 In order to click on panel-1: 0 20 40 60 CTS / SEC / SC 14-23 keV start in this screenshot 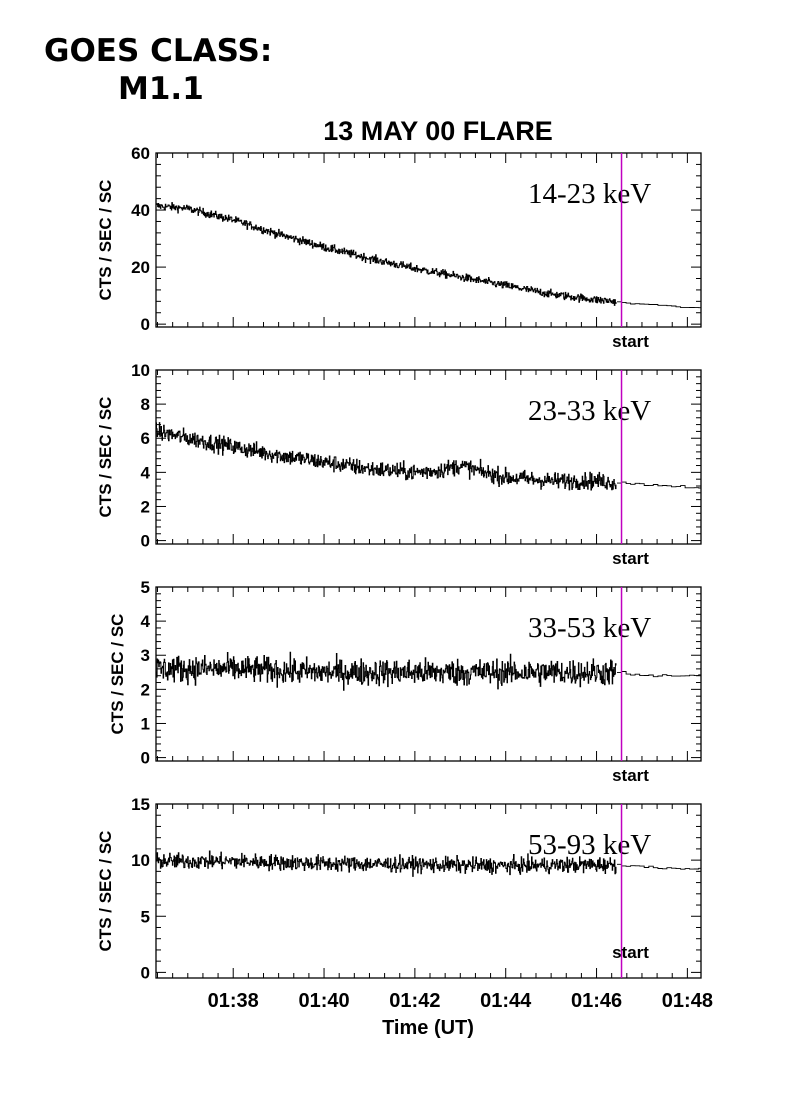, I will do `click(399, 247)`.